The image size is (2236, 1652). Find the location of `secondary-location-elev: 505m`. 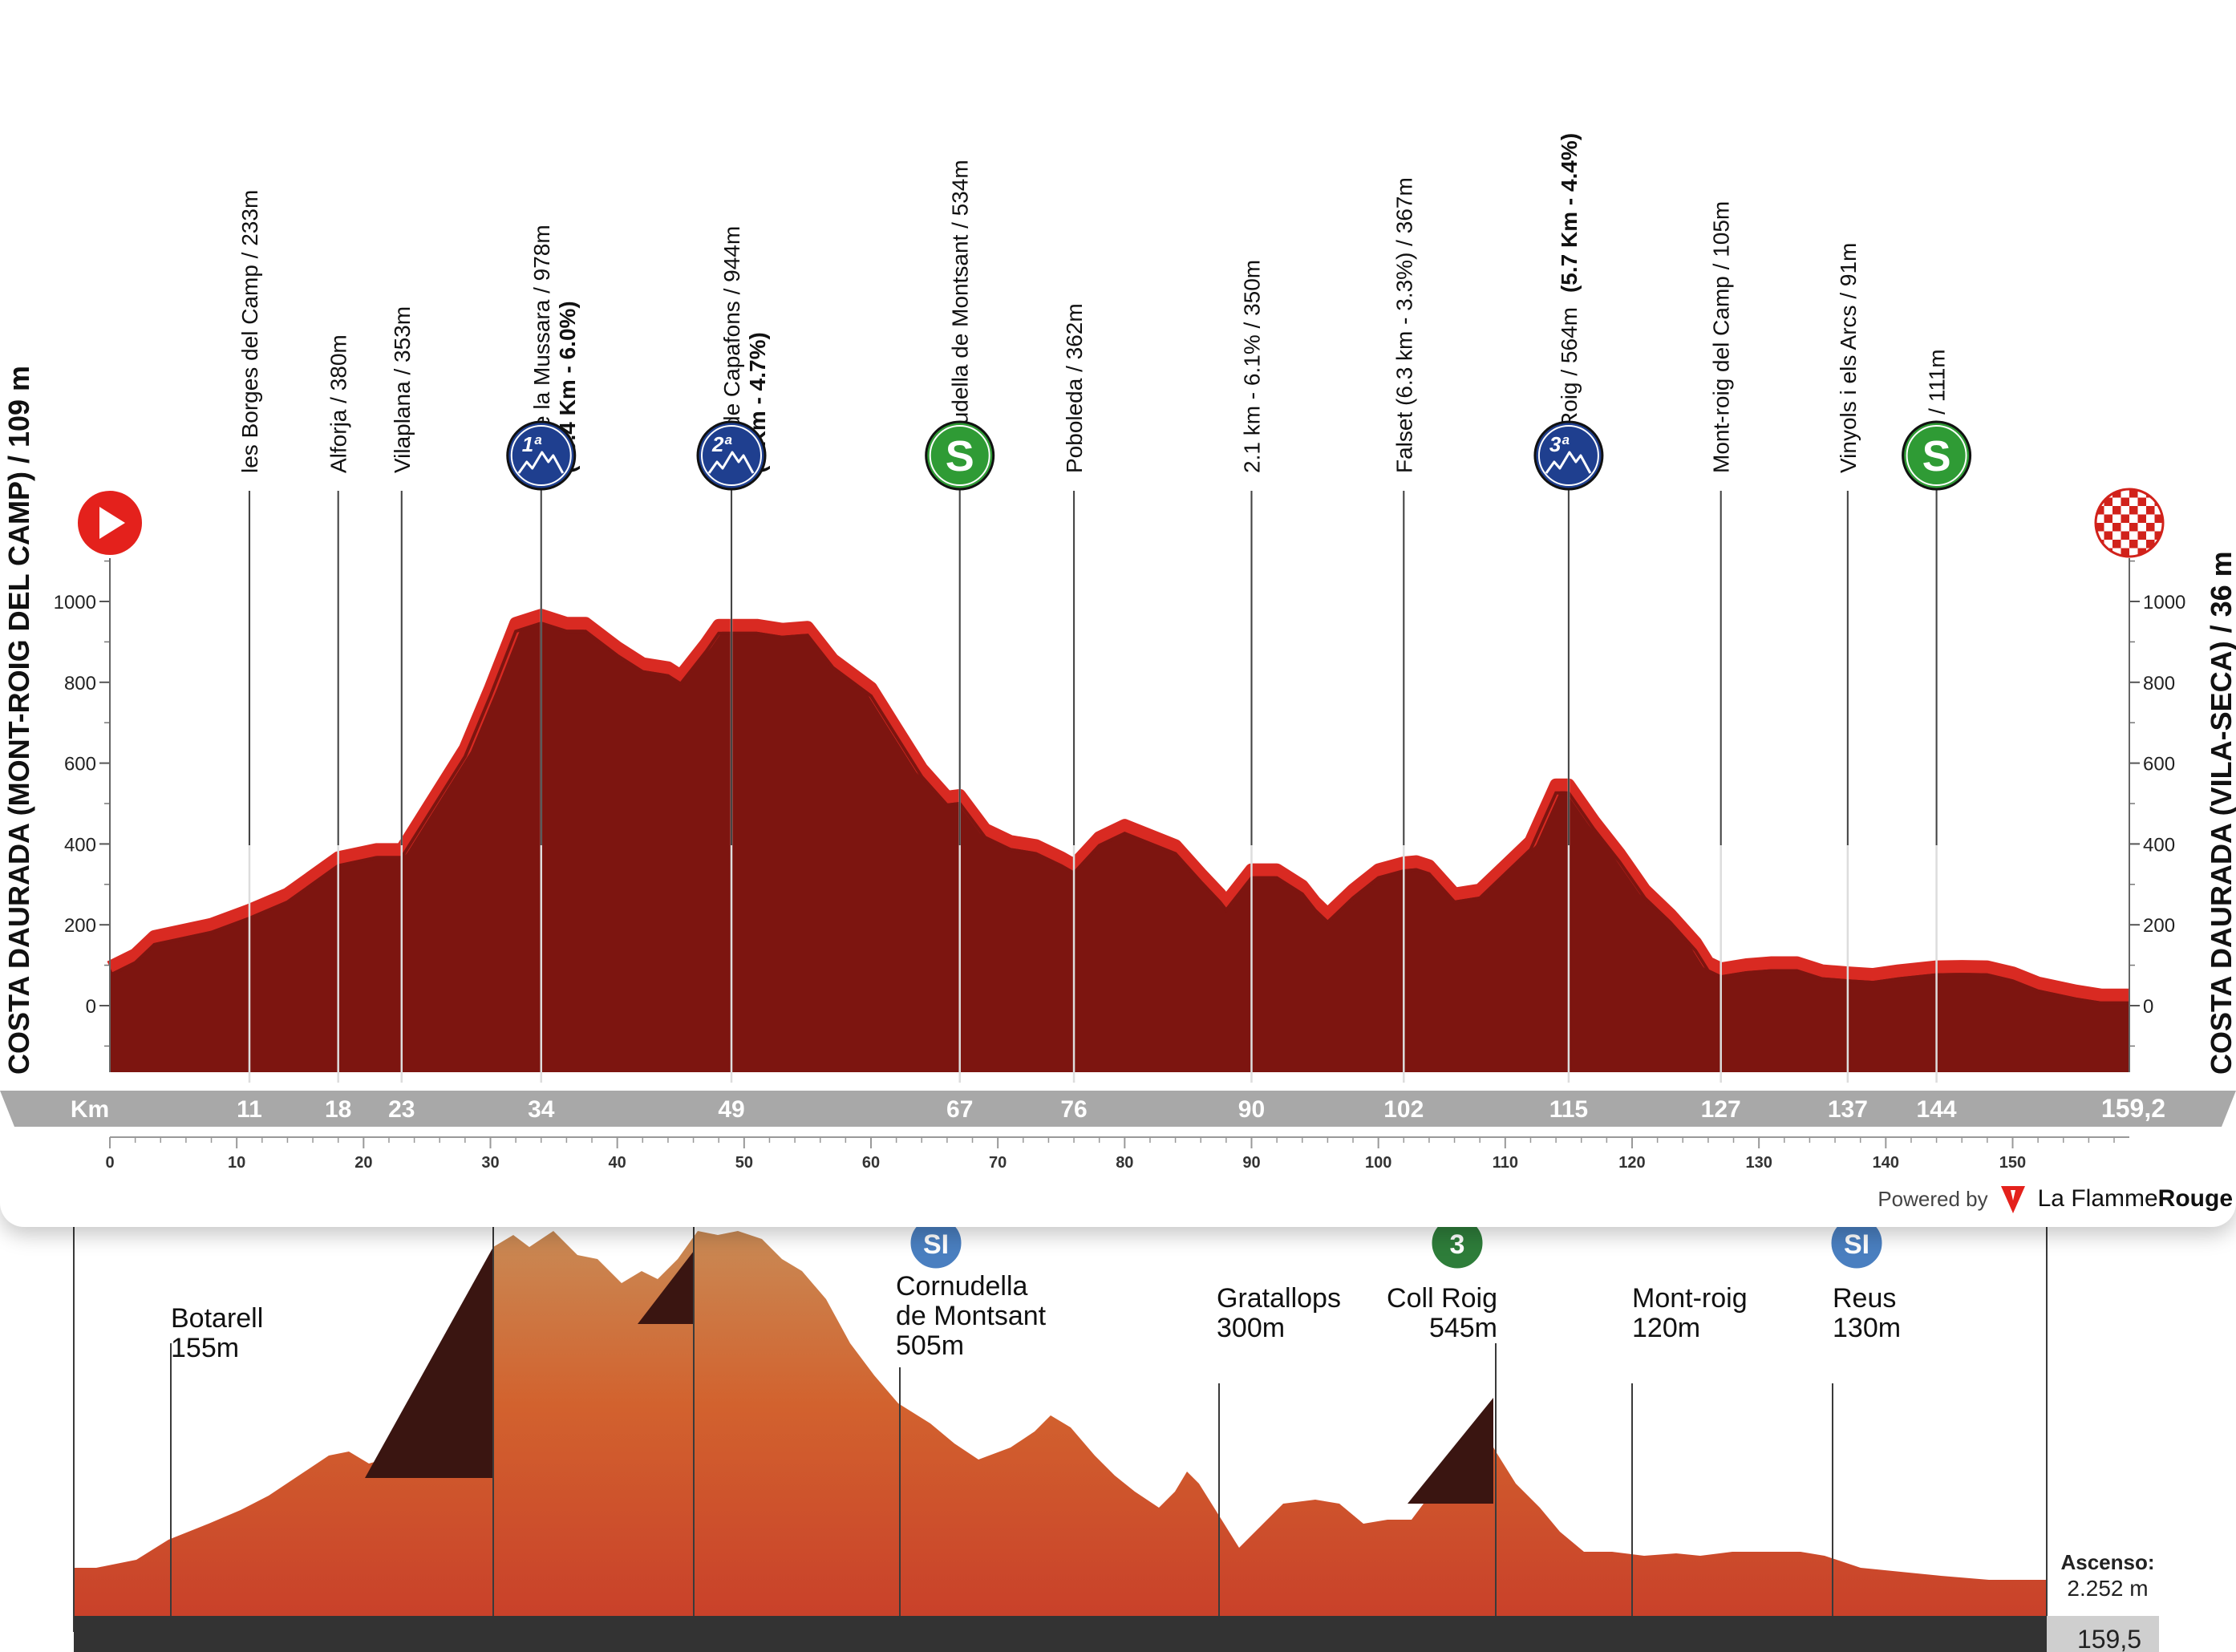

secondary-location-elev: 505m is located at coordinates (930, 1345).